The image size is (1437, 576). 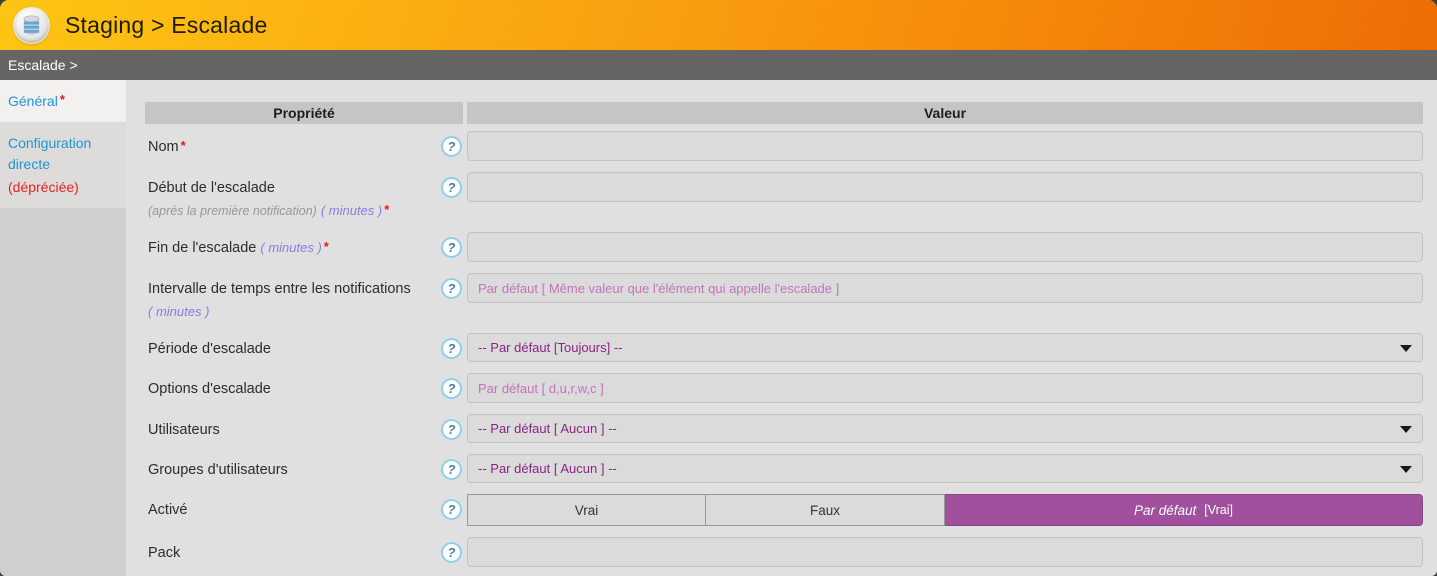 I want to click on form-row-active: Activé ? Vrai Faux Par défaut [Vrai], so click(x=784, y=510).